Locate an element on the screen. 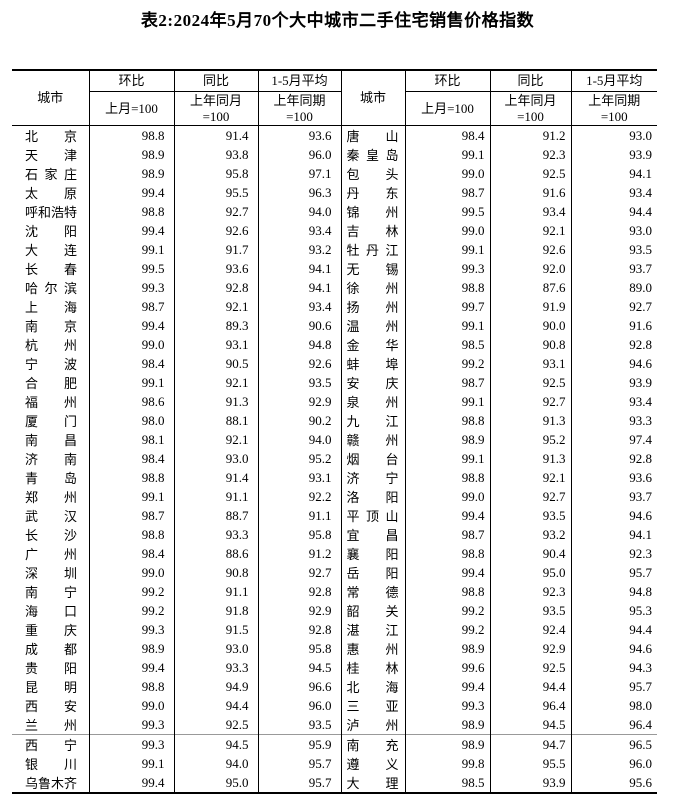  city-name: 三亚 is located at coordinates (372, 706).